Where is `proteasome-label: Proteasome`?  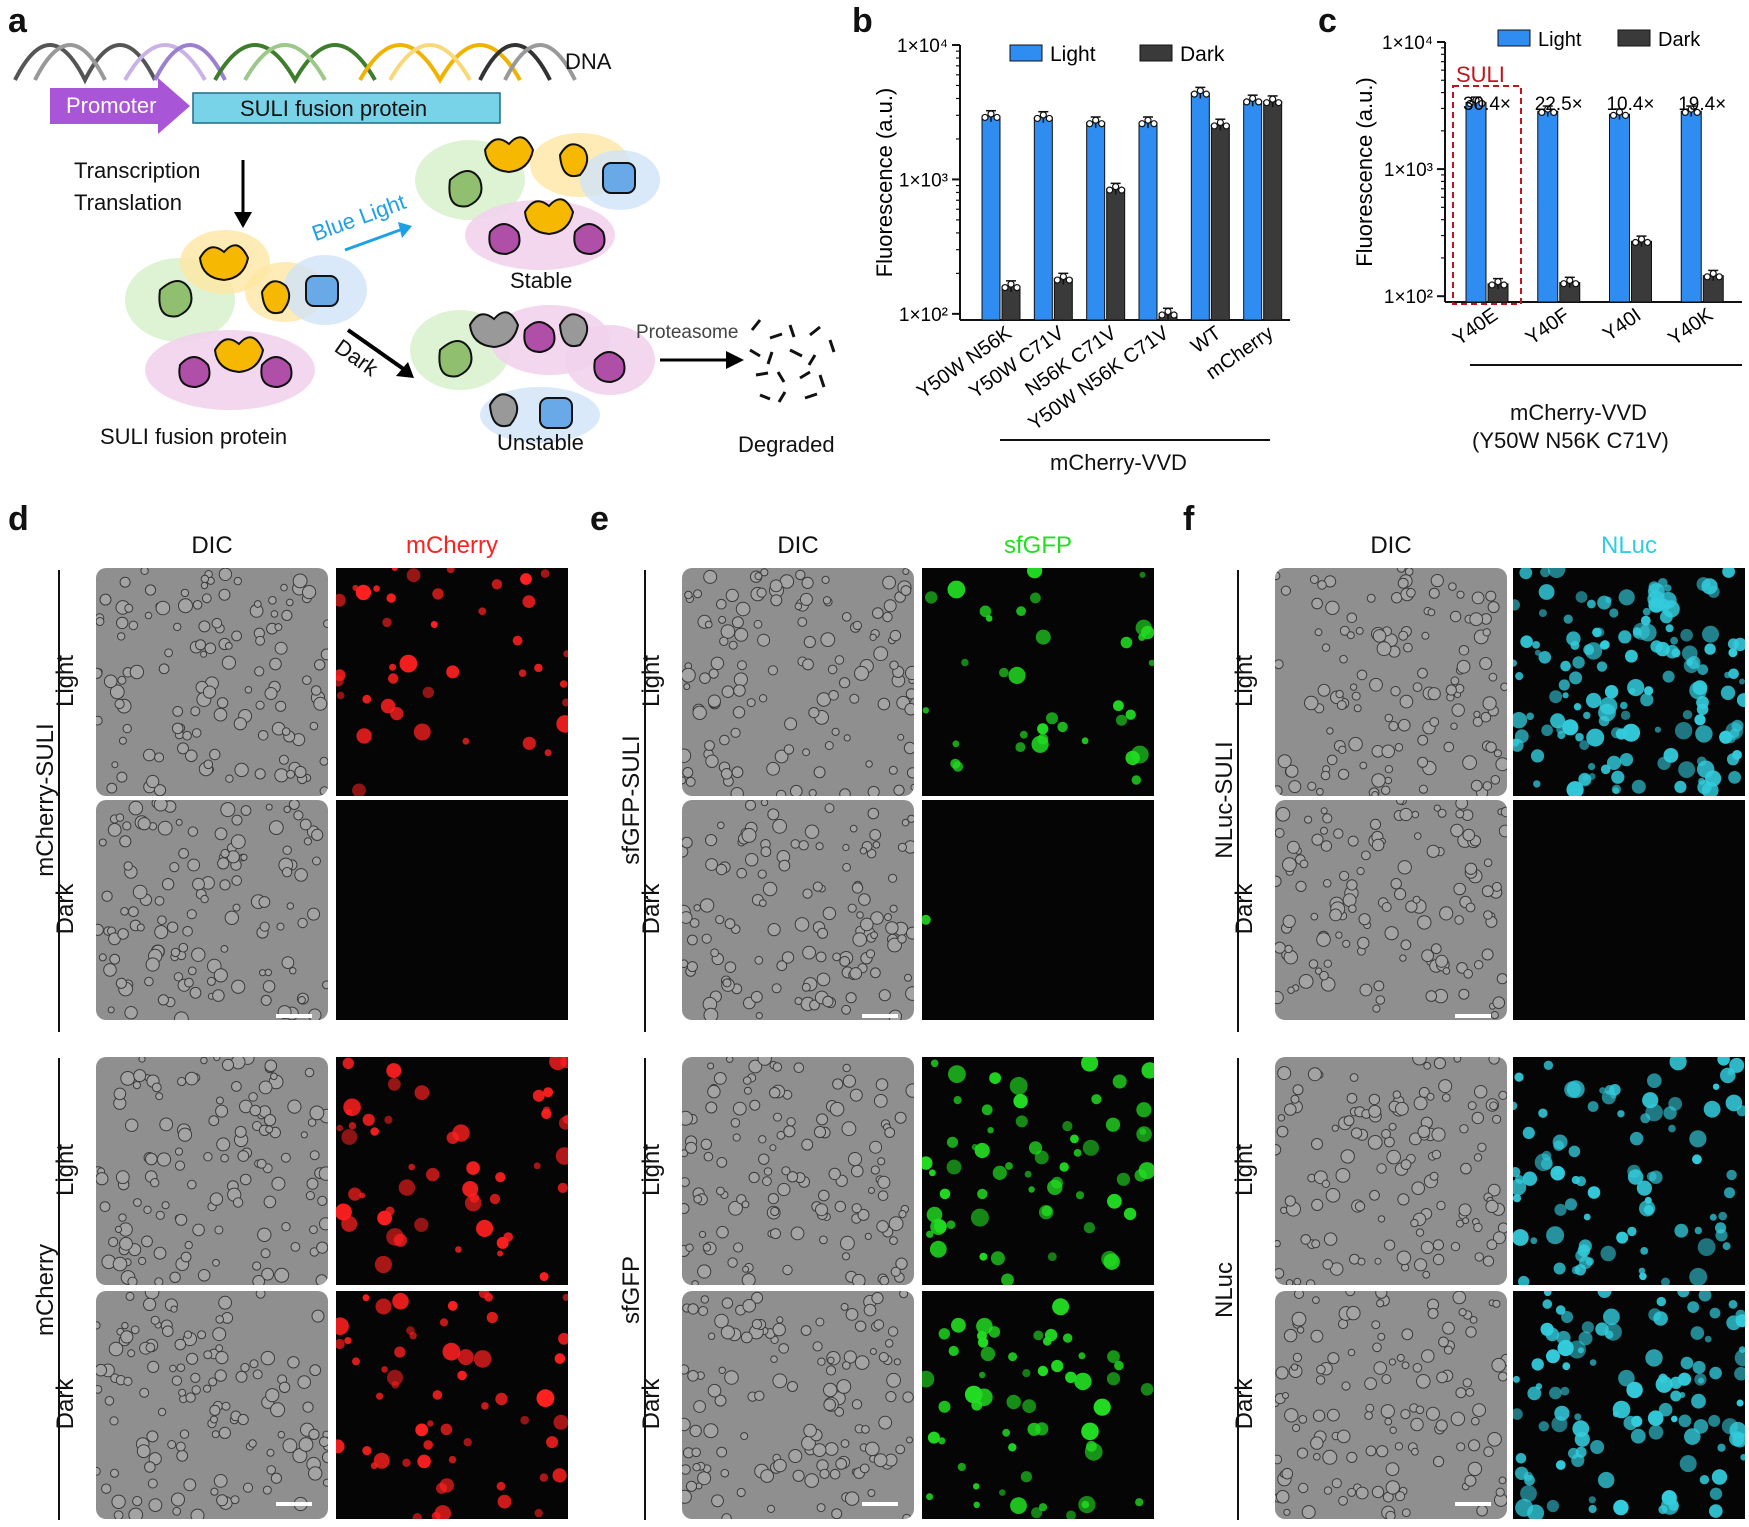 proteasome-label: Proteasome is located at coordinates (687, 332).